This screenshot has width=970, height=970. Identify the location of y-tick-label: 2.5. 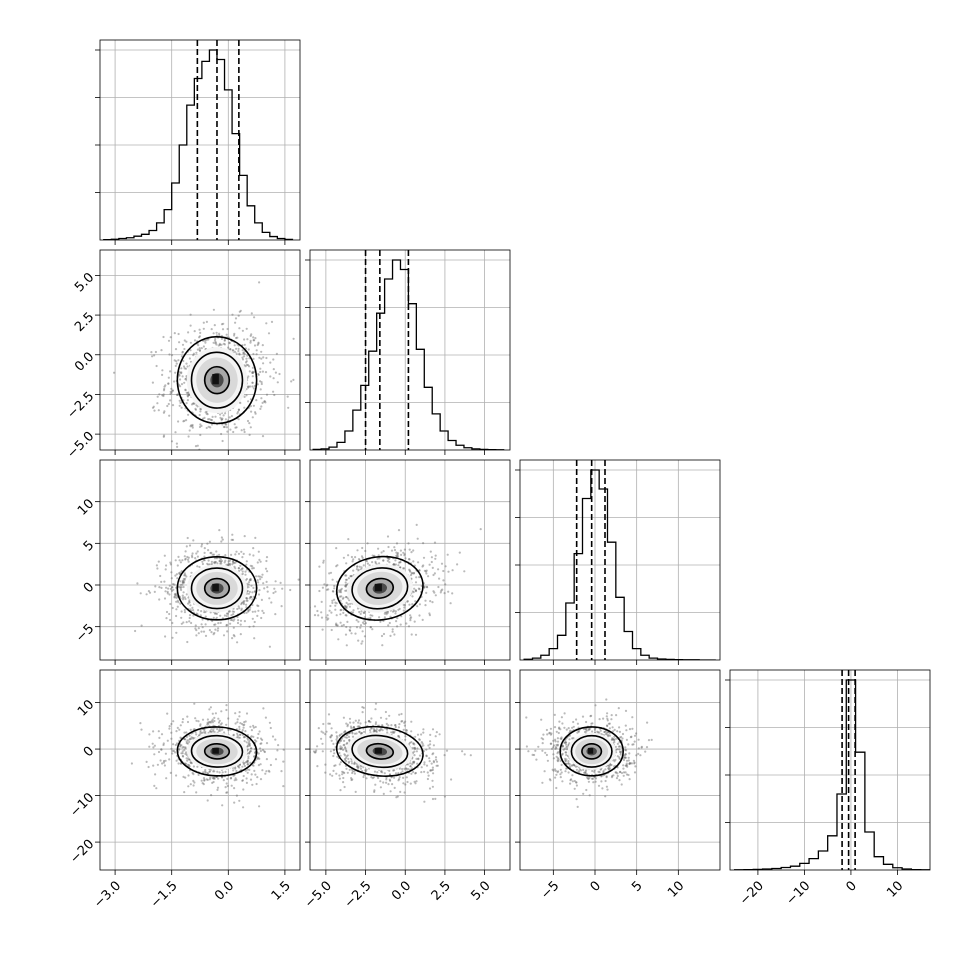
(84, 322).